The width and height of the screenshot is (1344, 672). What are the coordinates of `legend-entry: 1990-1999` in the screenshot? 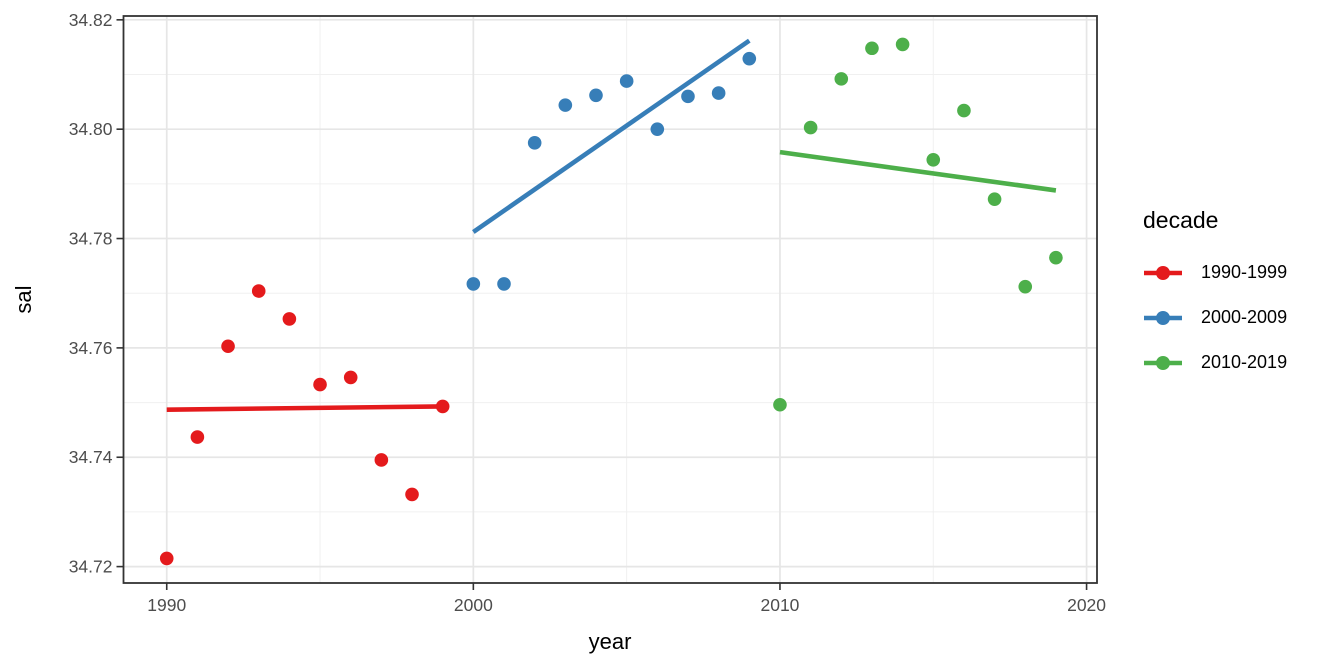 It's located at (1215, 272).